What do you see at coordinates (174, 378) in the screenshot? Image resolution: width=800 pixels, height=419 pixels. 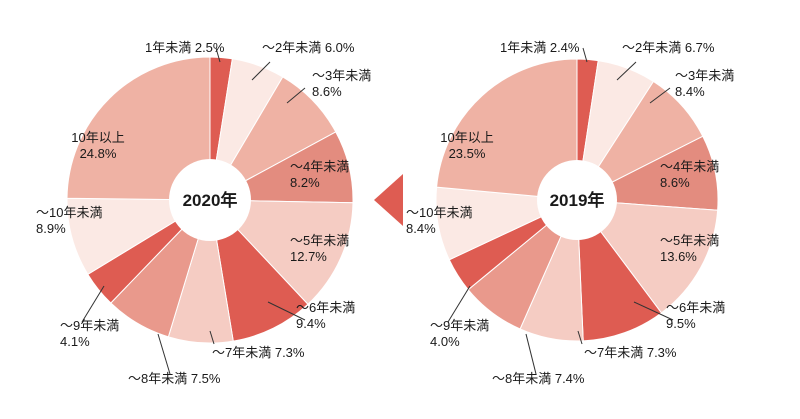 I see `slice-label: ～8年未満 7.5%` at bounding box center [174, 378].